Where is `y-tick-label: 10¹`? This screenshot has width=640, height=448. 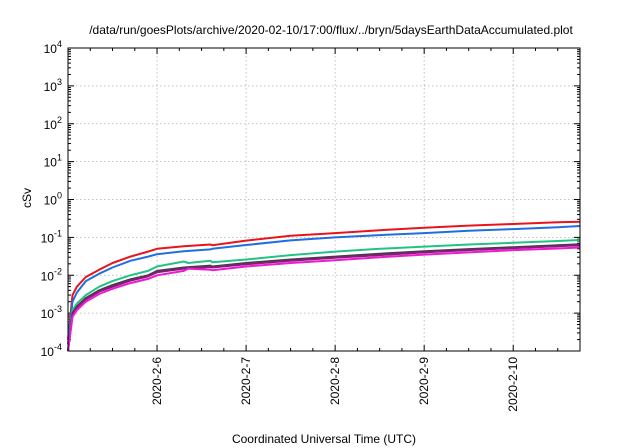
y-tick-label: 10¹ is located at coordinates (53, 161).